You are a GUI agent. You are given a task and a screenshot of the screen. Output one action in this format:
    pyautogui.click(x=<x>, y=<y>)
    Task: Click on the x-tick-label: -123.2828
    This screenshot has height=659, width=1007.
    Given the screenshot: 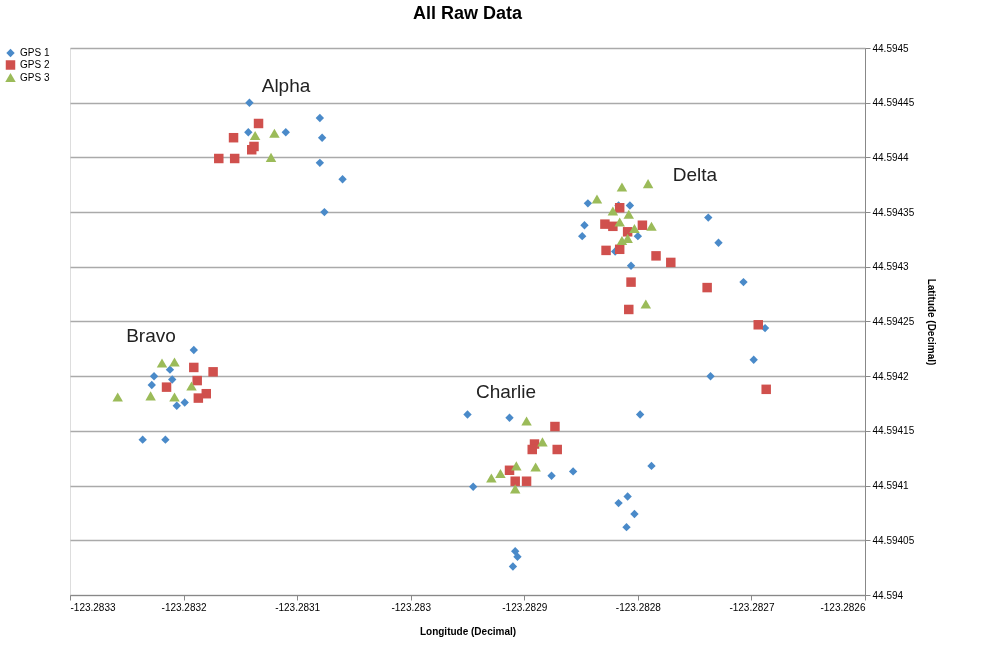 What is the action you would take?
    pyautogui.click(x=638, y=607)
    